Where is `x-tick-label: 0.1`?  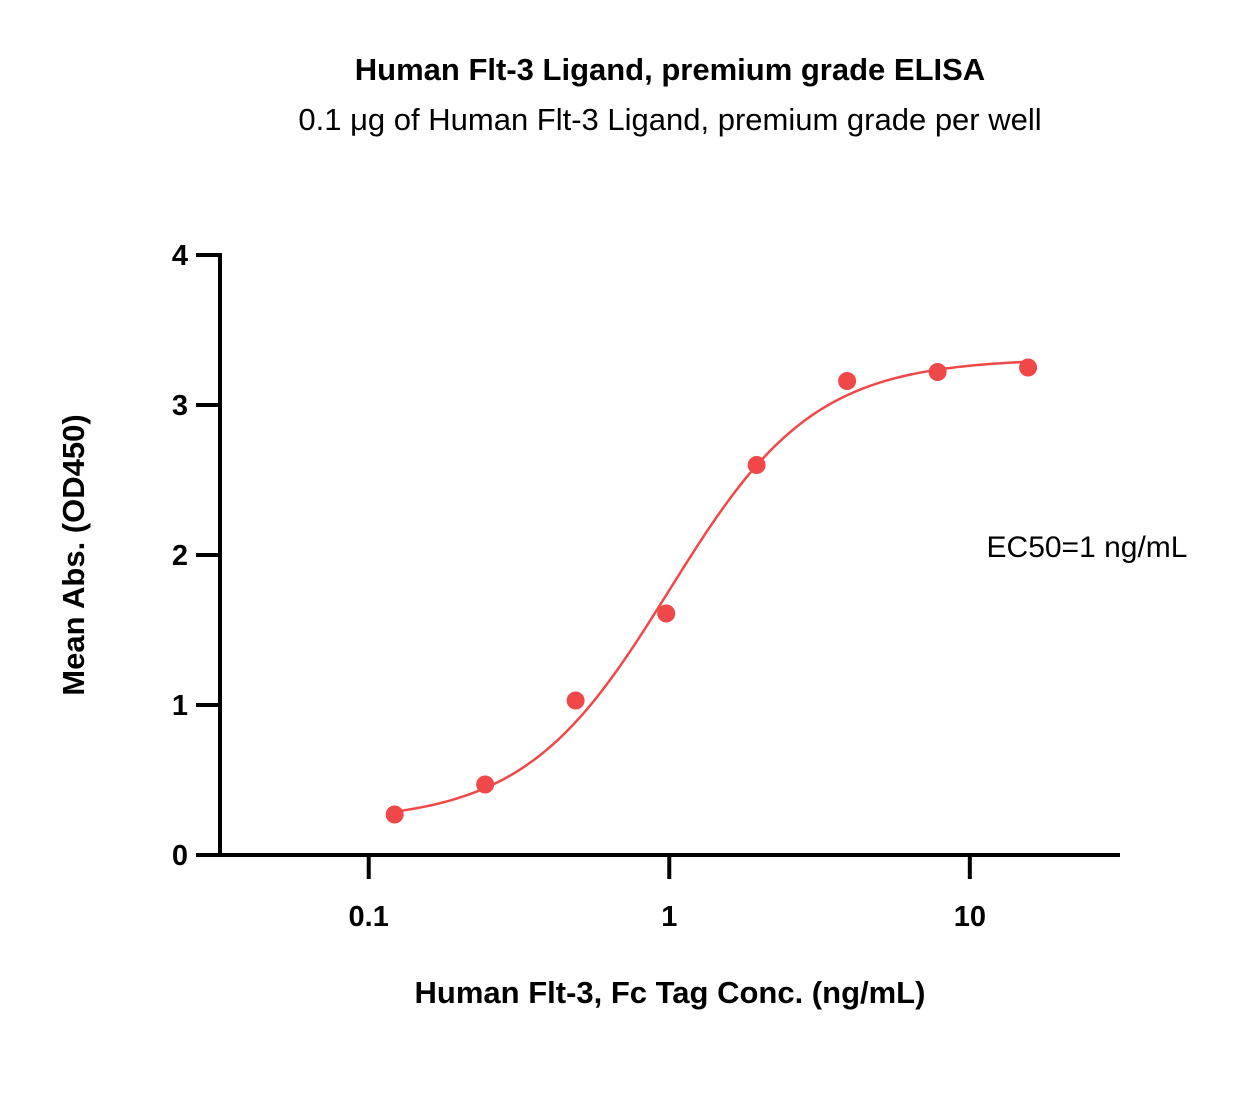
x-tick-label: 0.1 is located at coordinates (369, 917).